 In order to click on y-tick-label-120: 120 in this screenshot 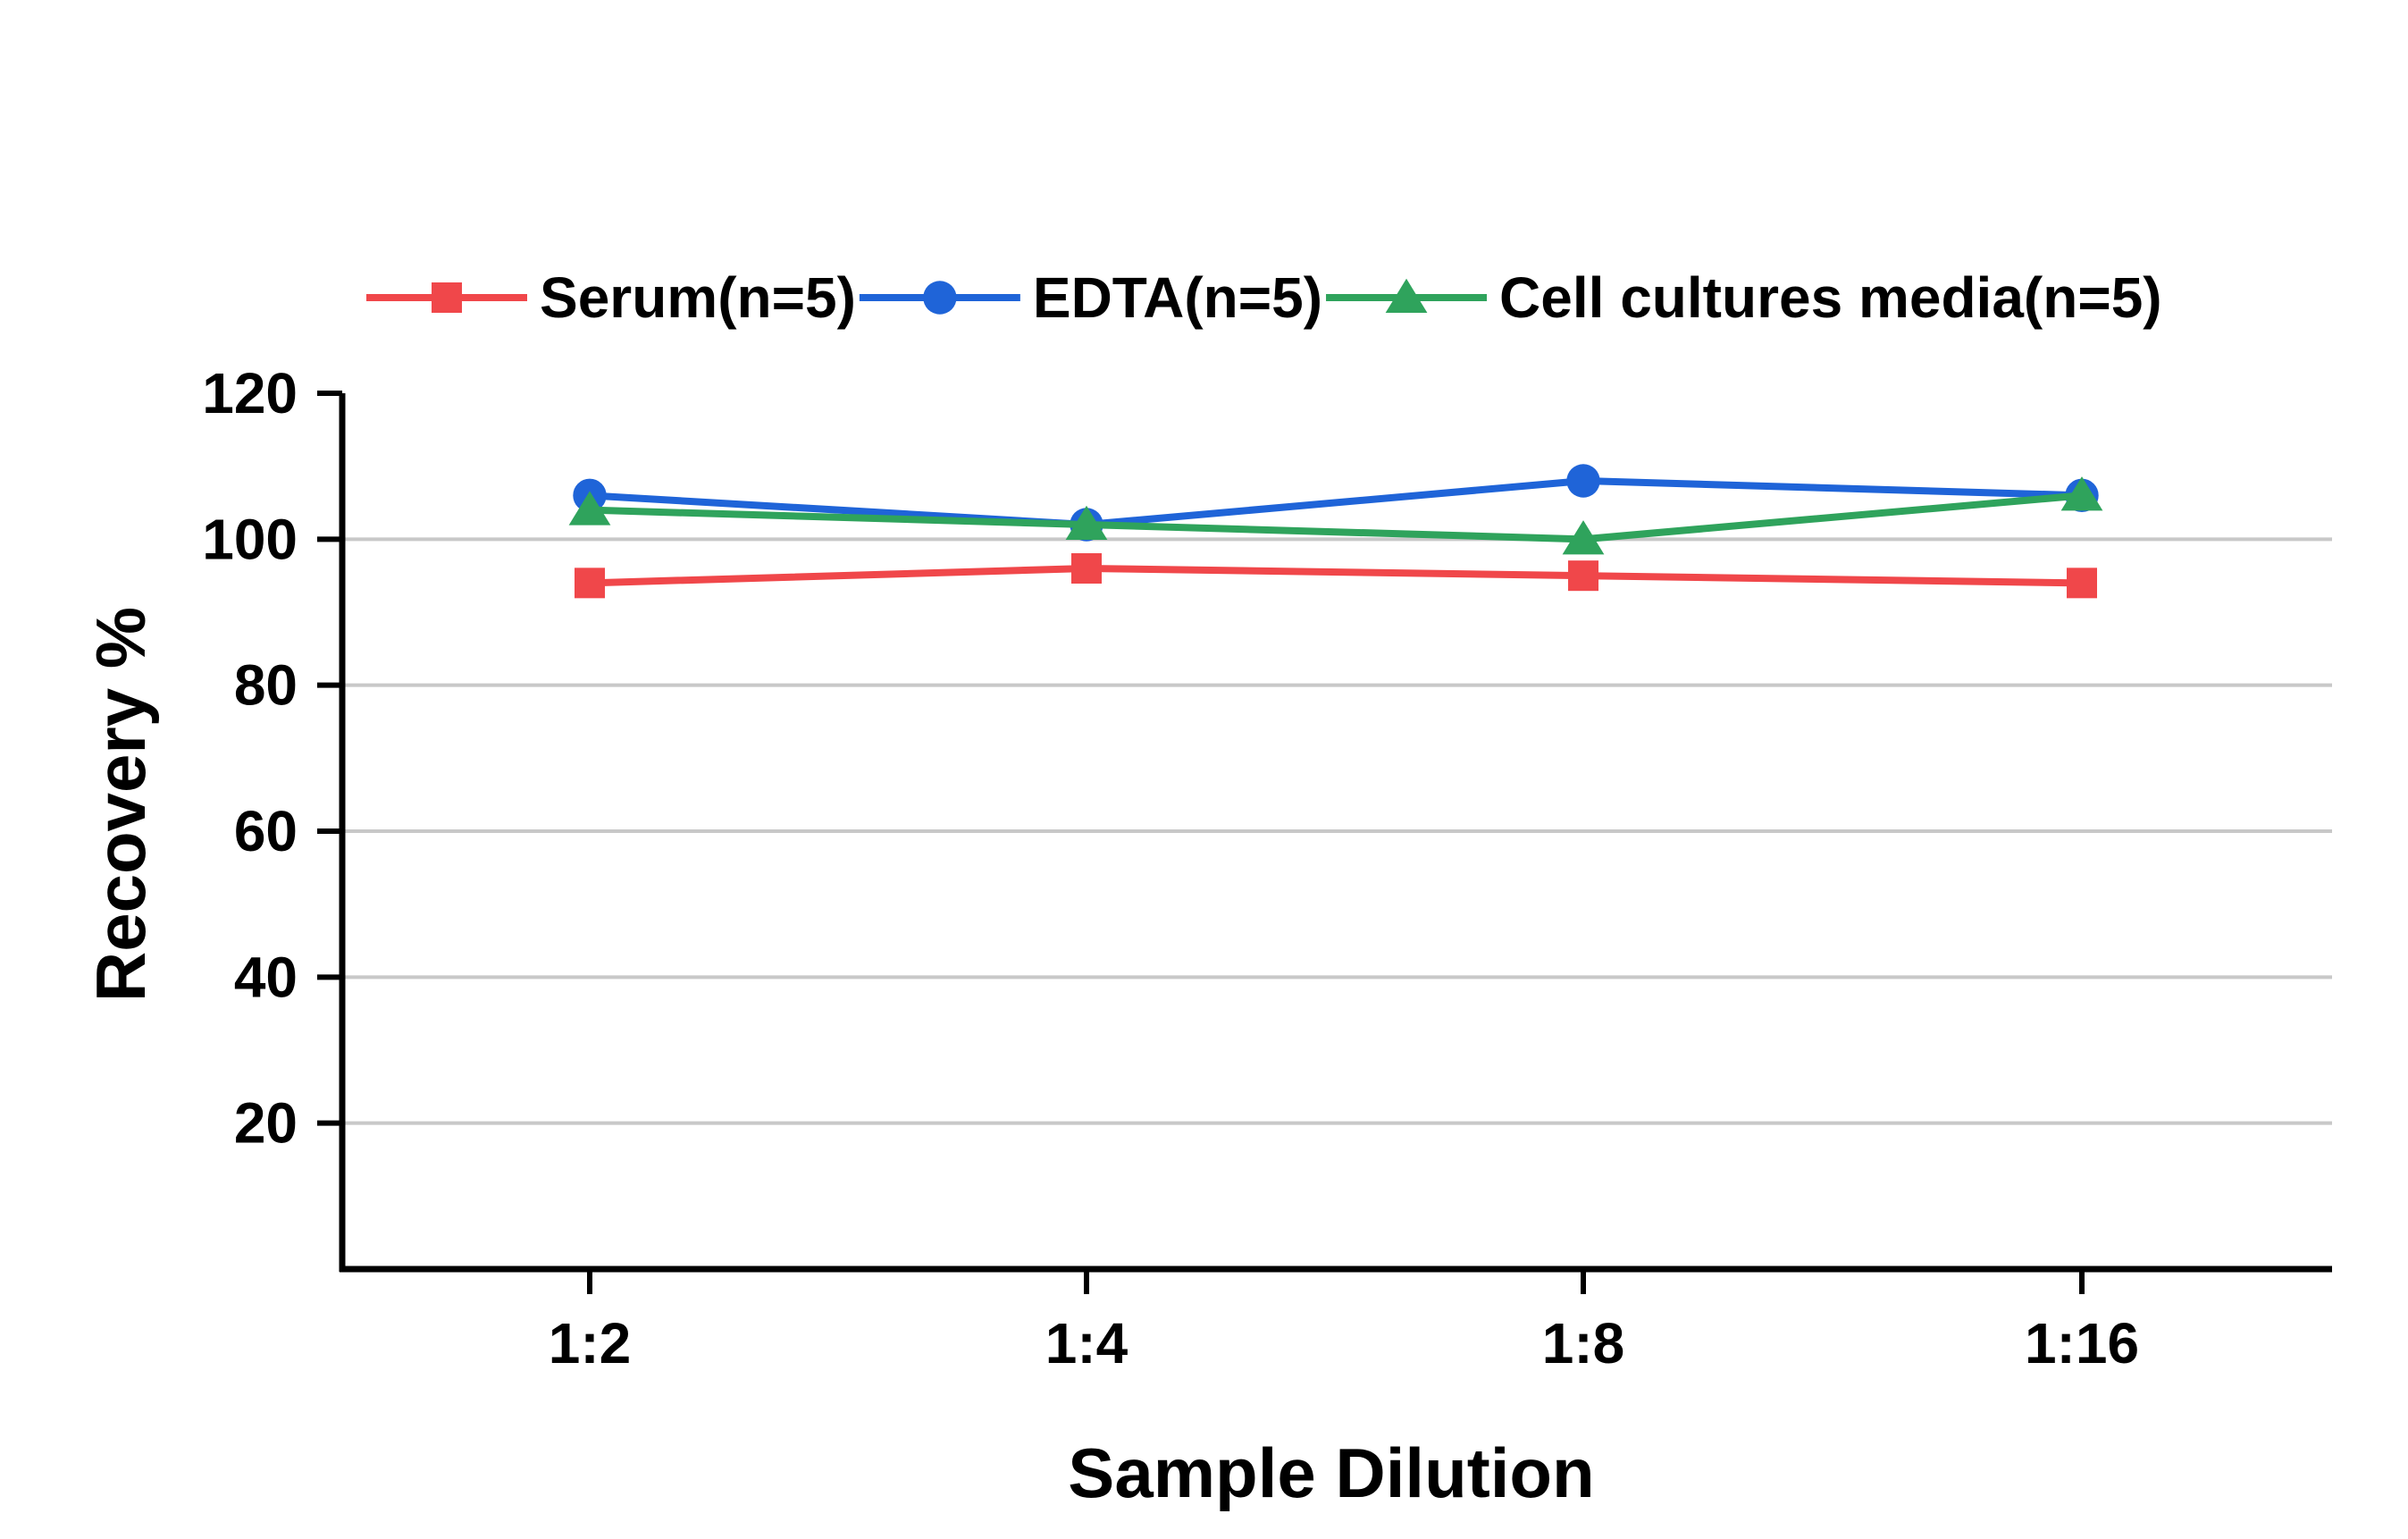, I will do `click(250, 393)`.